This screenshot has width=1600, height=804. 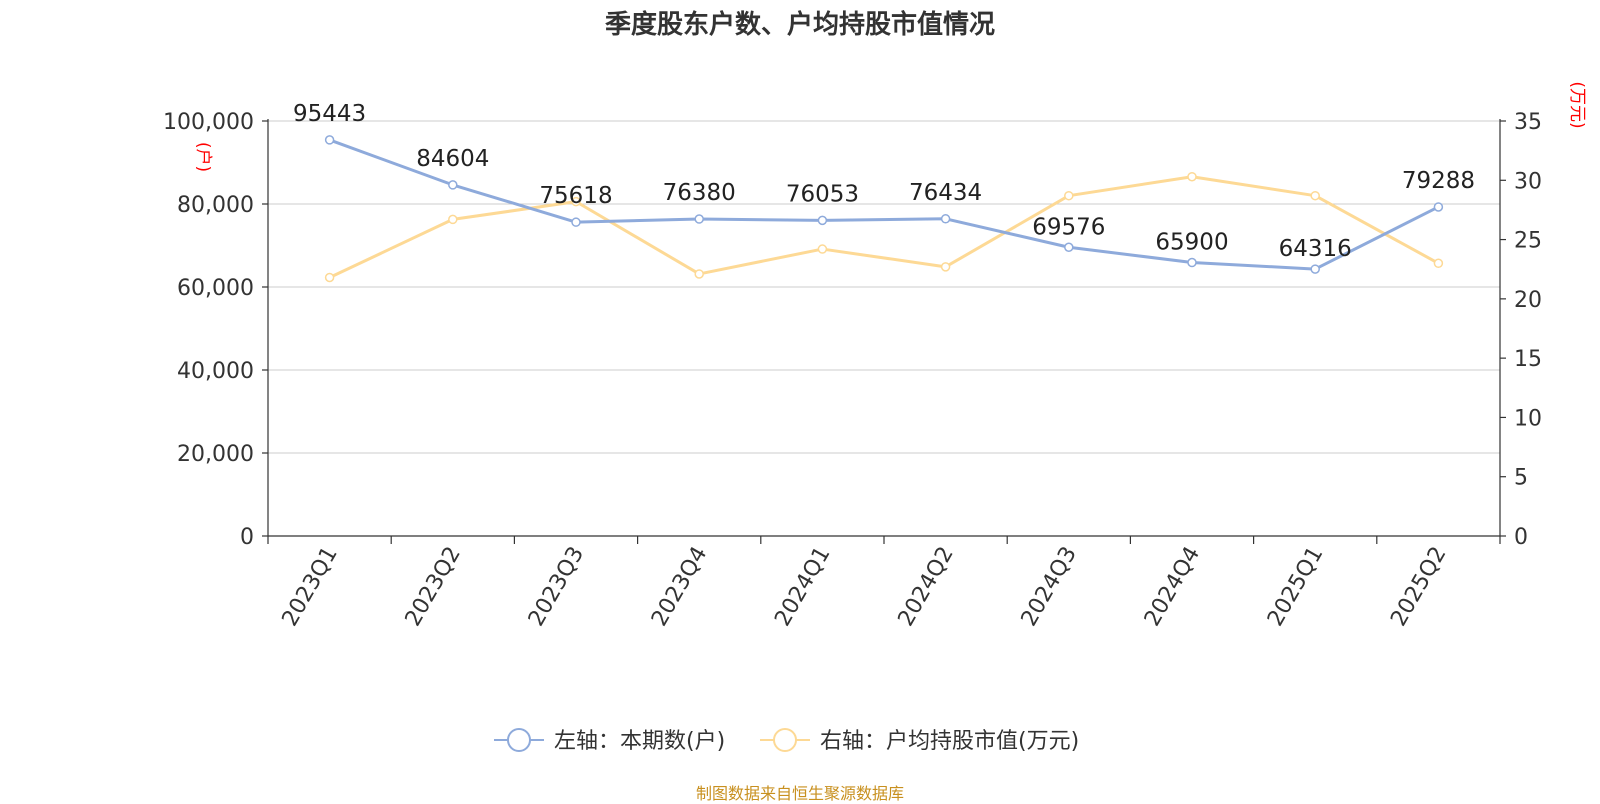 What do you see at coordinates (215, 205) in the screenshot?
I see `y-left-tick-label: 80,000` at bounding box center [215, 205].